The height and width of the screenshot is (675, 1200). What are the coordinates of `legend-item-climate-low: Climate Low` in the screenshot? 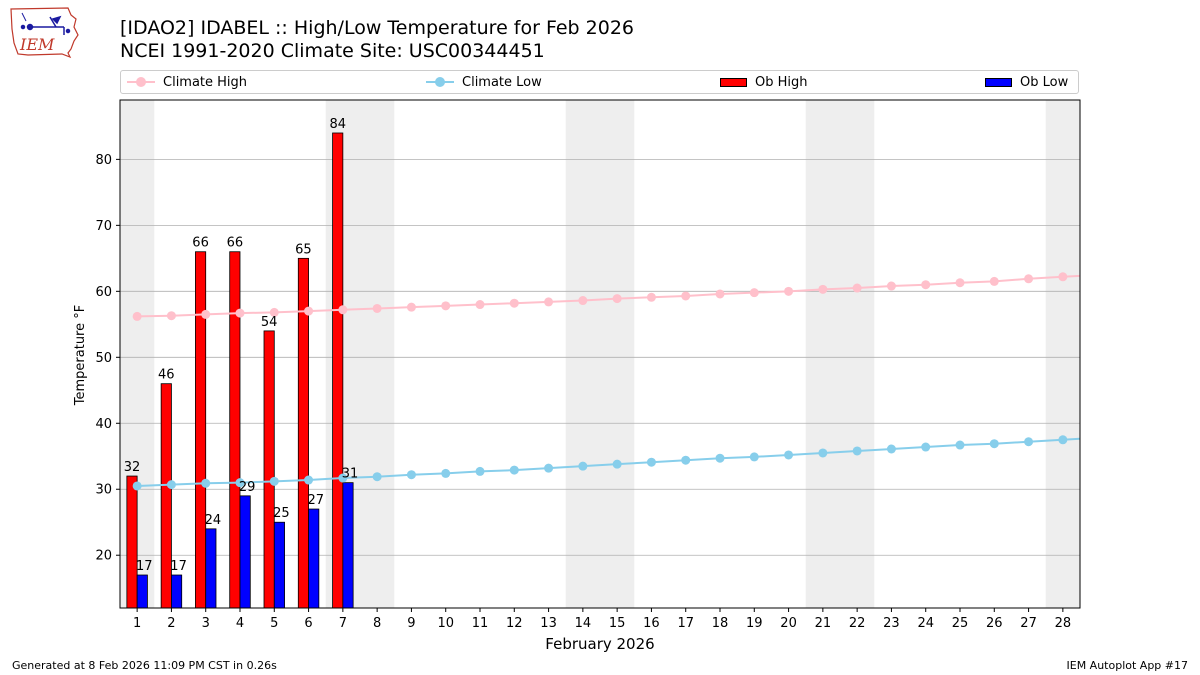 It's located at (484, 82).